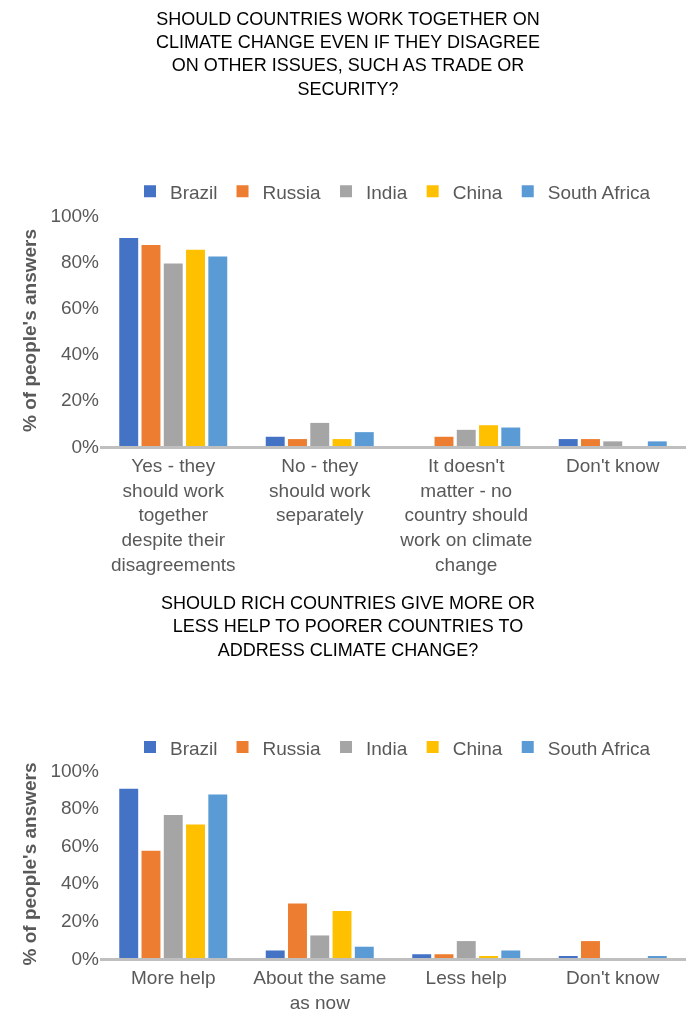  Describe the element at coordinates (173, 977) in the screenshot. I see `x-tick-label: More help` at that location.